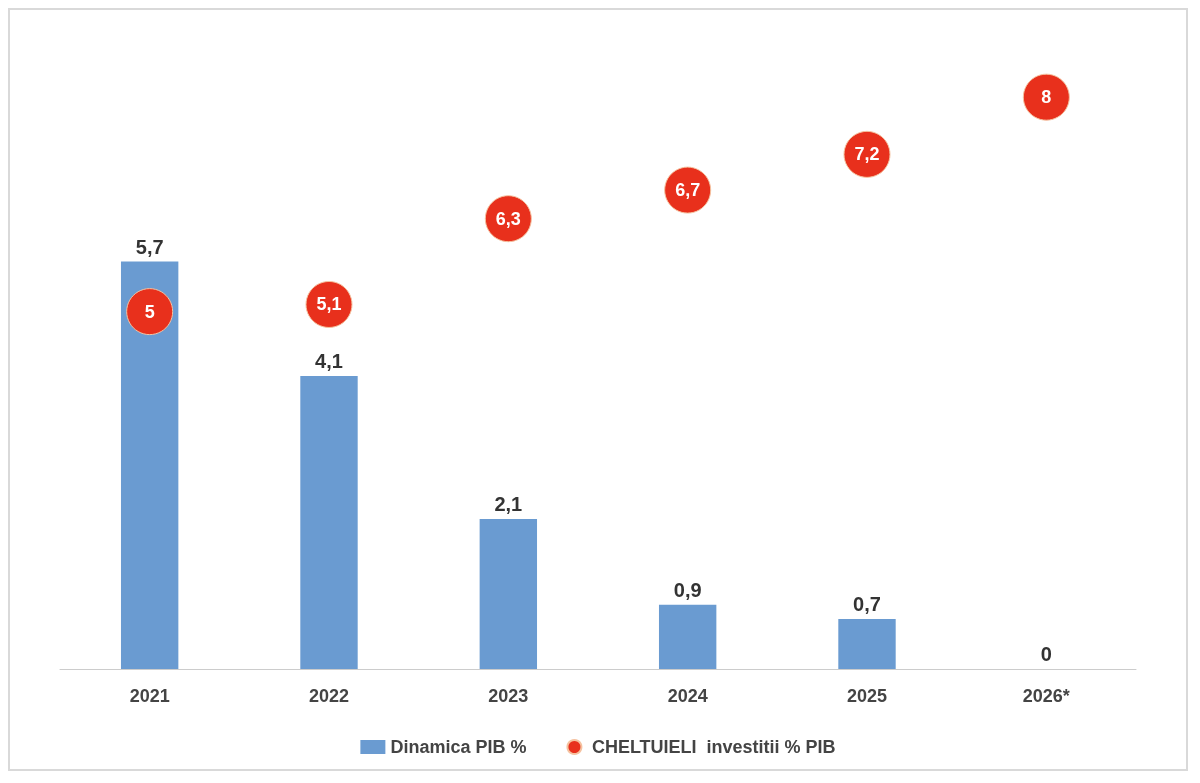 This screenshot has height=783, width=1200. Describe the element at coordinates (149, 696) in the screenshot. I see `x-tick-label: 2021` at that location.